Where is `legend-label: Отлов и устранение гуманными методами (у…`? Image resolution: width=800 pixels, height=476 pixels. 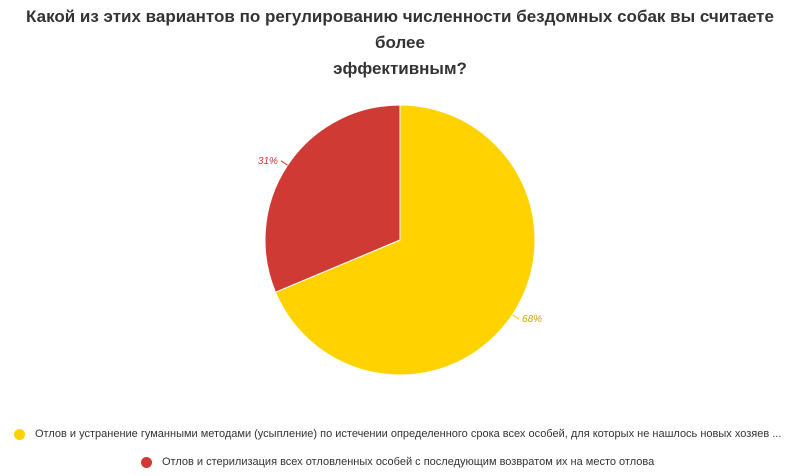 legend-label: Отлов и устранение гуманными методами (у… is located at coordinates (408, 434).